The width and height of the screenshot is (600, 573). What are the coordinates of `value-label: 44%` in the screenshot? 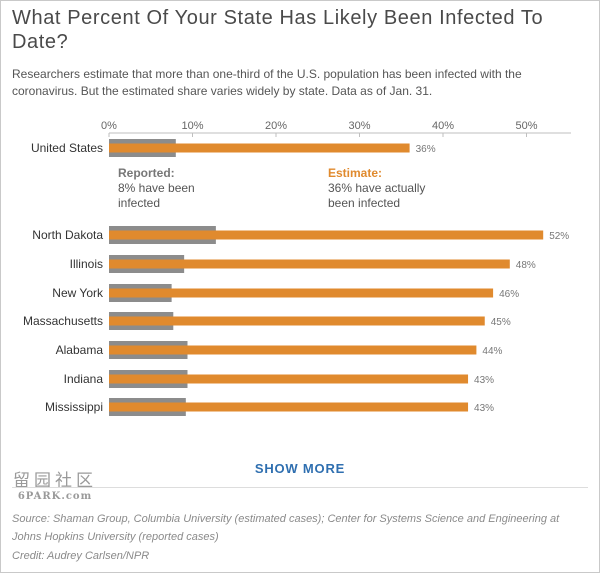 It's located at (492, 351).